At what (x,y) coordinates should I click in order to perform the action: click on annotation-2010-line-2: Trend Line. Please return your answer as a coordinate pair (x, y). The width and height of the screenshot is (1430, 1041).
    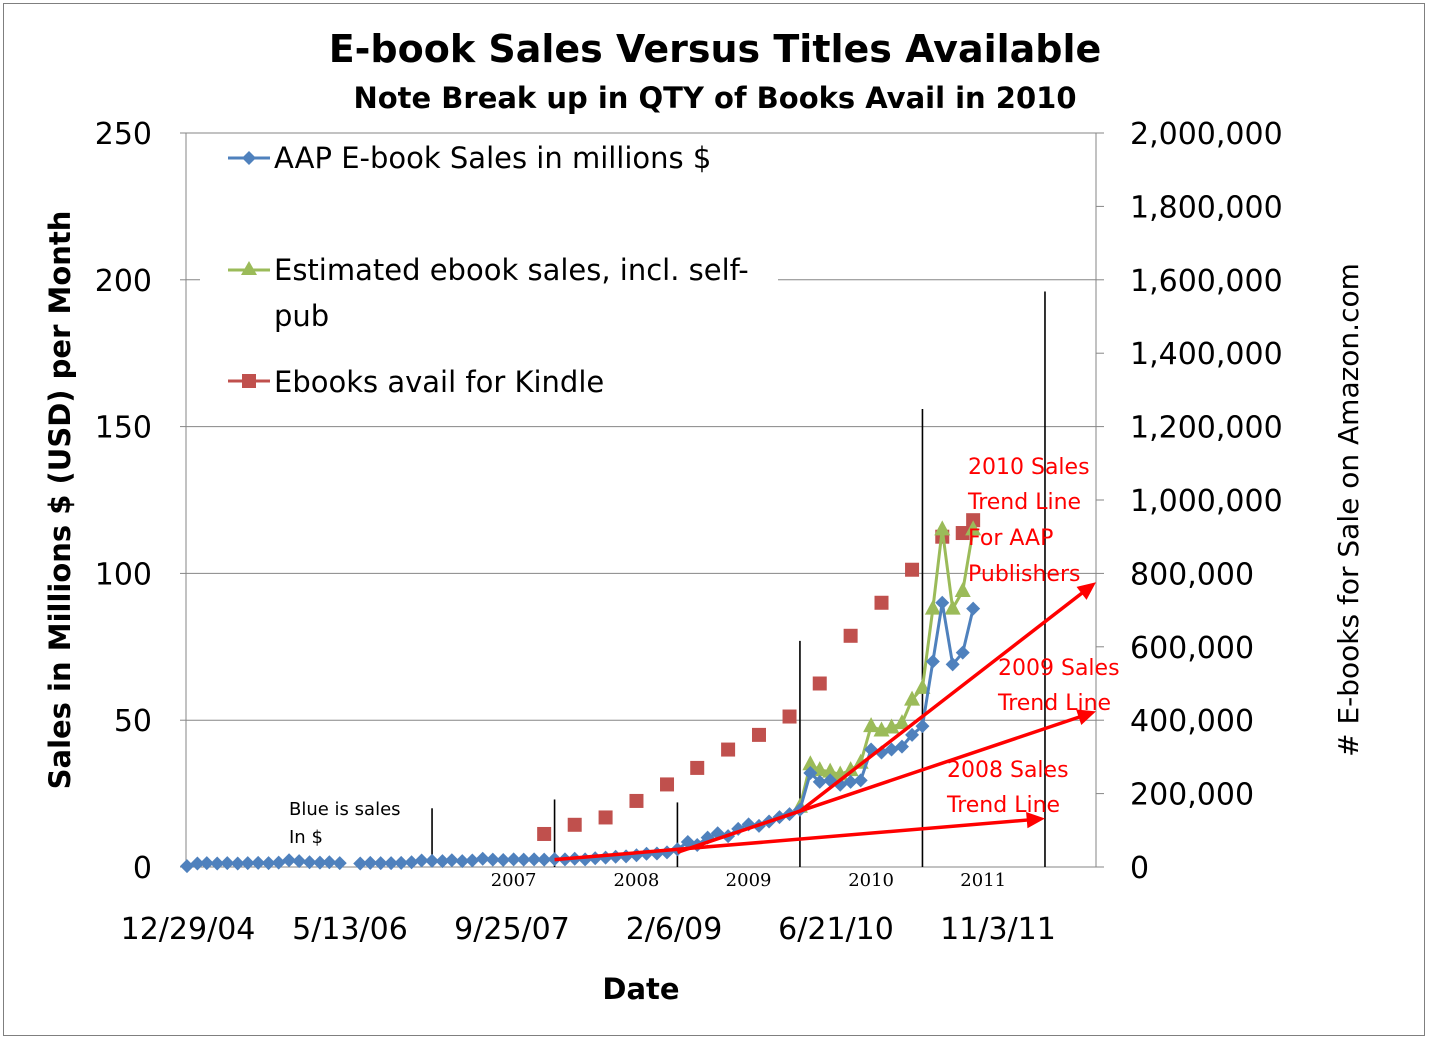
    Looking at the image, I should click on (1024, 502).